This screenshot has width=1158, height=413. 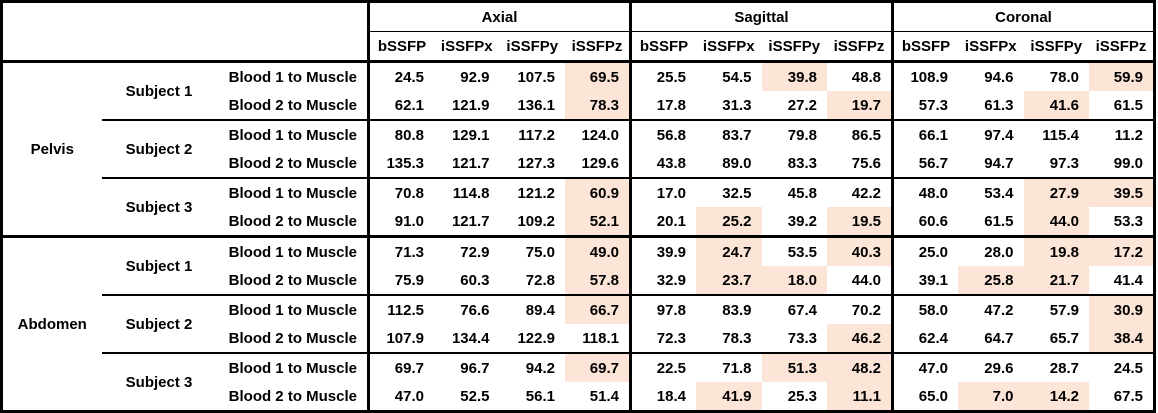 What do you see at coordinates (662, 397) in the screenshot?
I see `value-cell: 18.4` at bounding box center [662, 397].